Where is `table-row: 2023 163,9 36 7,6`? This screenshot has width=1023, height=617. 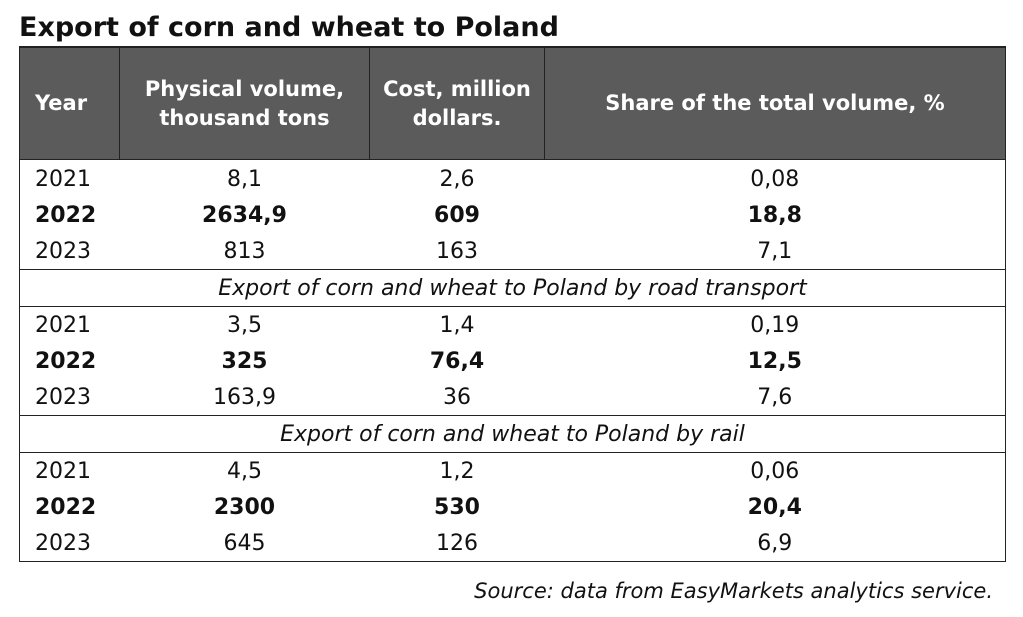
table-row: 2023 163,9 36 7,6 is located at coordinates (513, 397).